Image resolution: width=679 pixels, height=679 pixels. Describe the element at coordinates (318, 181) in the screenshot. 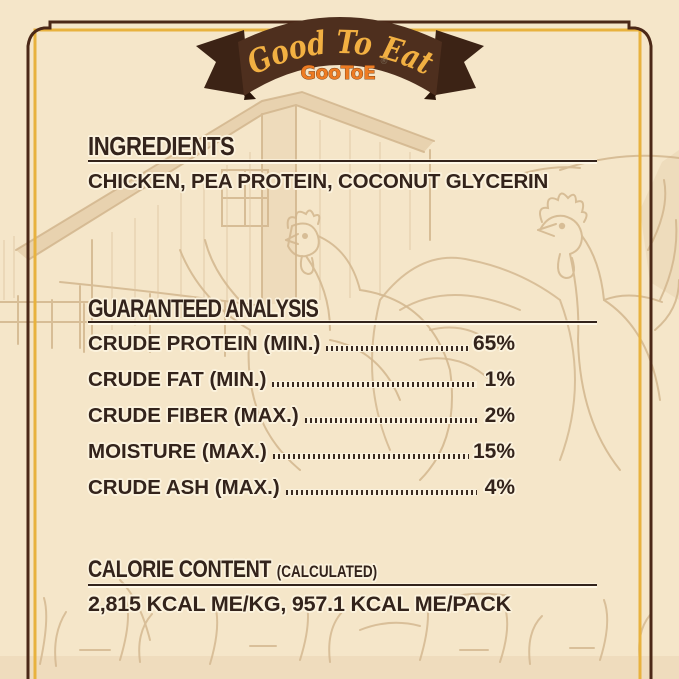

I see `ingredients-text: CHICKEN, PEA PROTEIN, COCONUT GLYCERIN` at that location.